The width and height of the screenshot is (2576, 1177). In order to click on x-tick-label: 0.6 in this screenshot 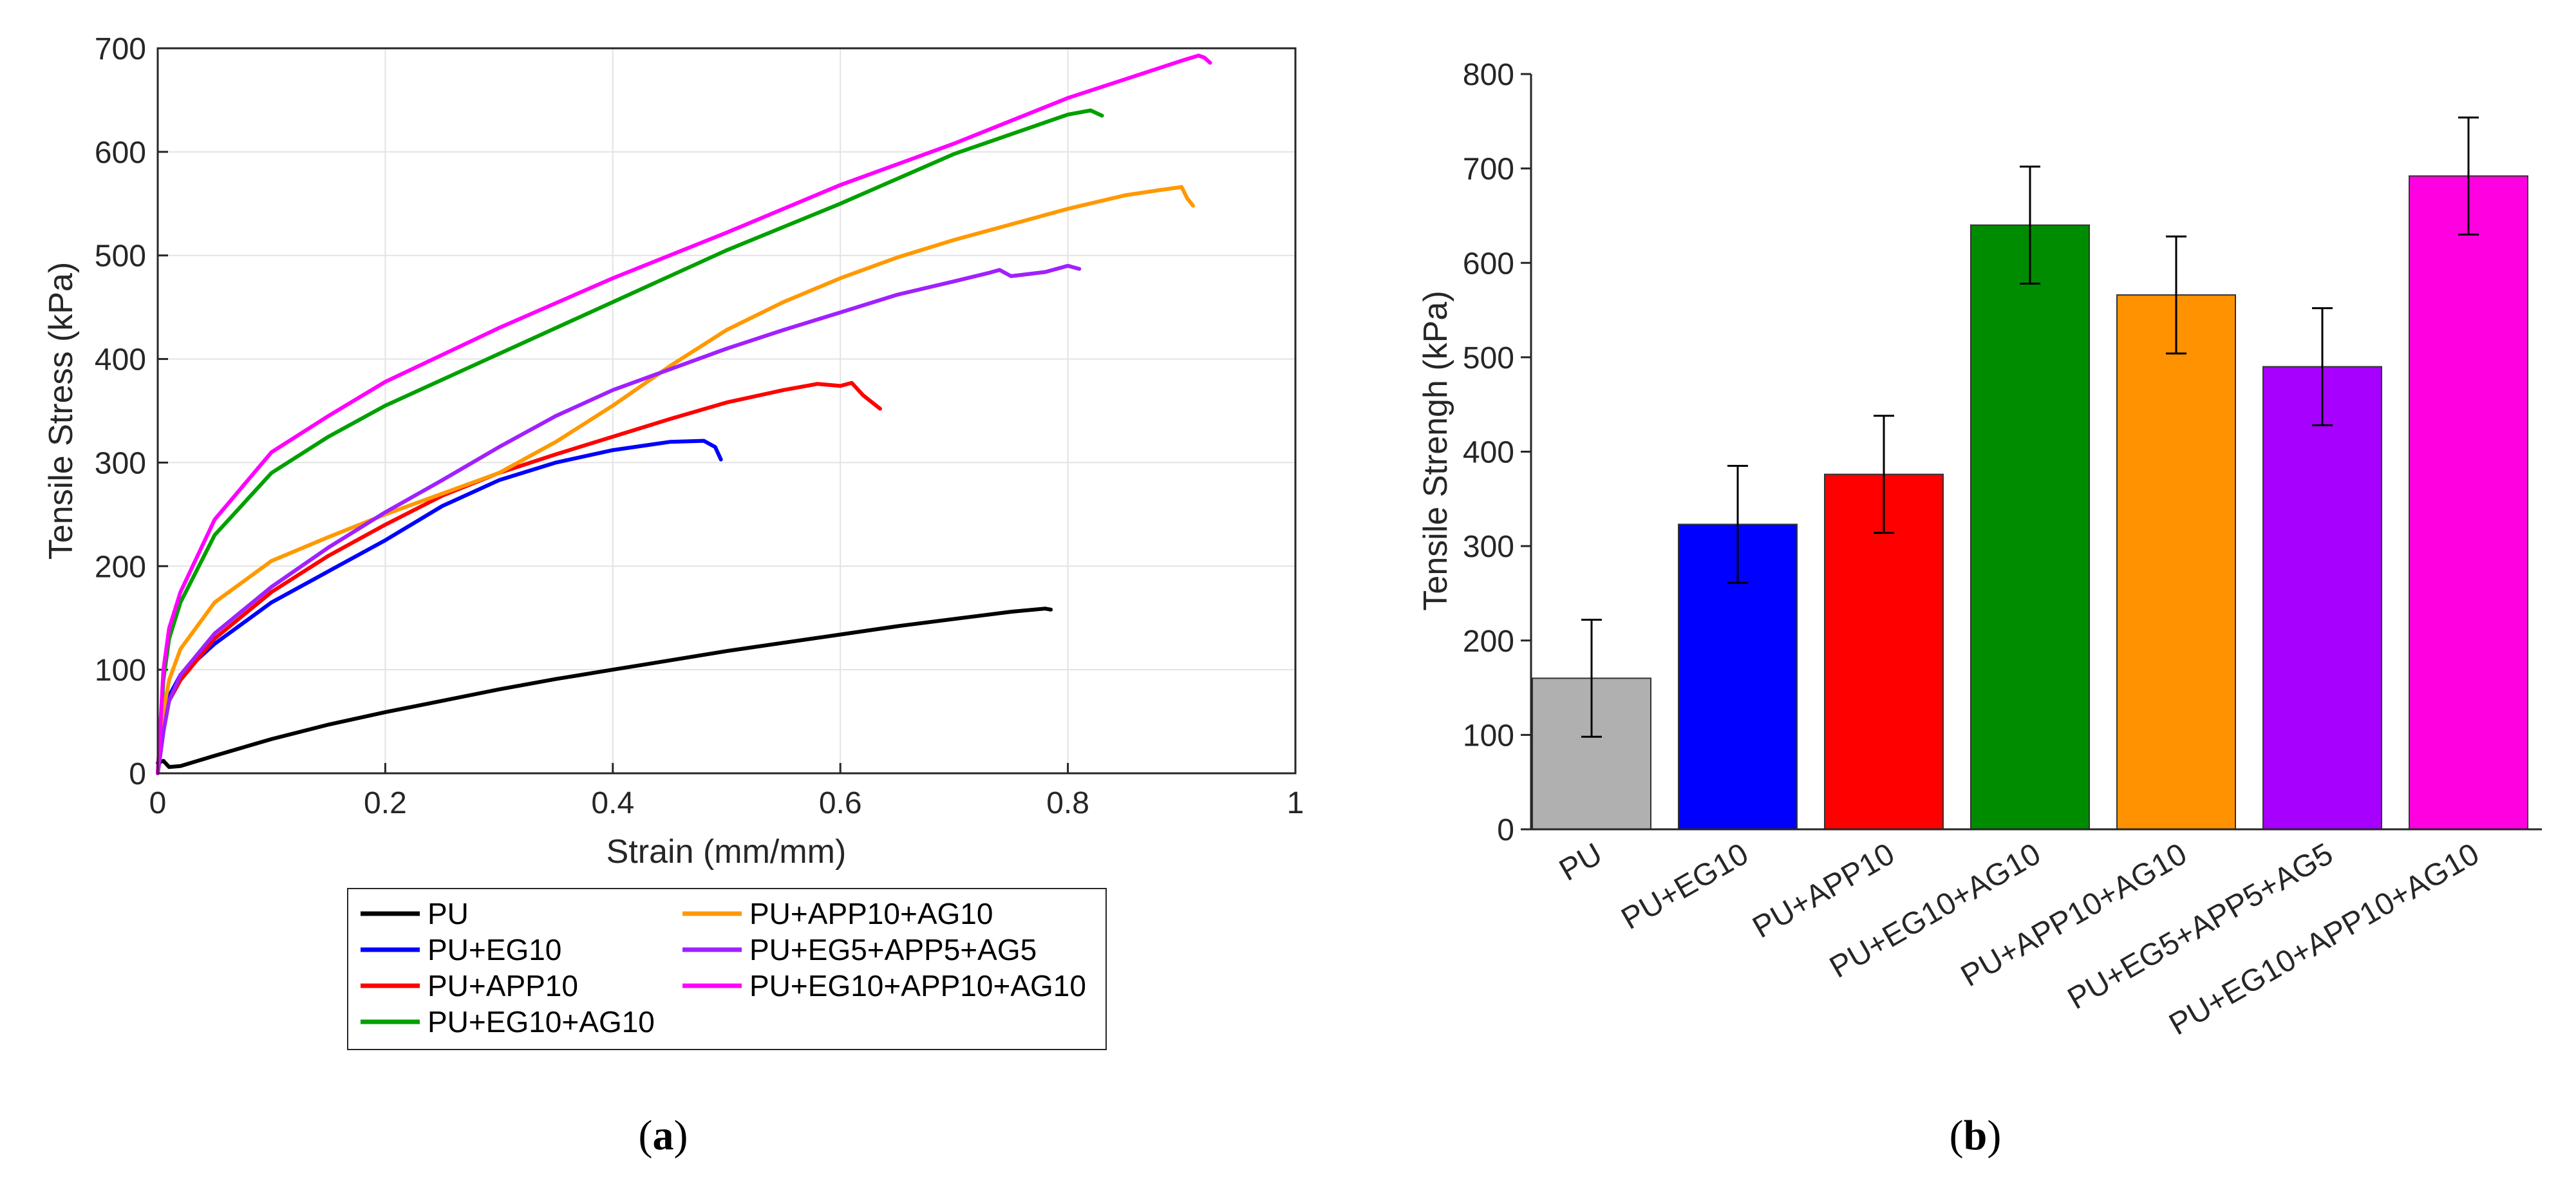, I will do `click(840, 803)`.